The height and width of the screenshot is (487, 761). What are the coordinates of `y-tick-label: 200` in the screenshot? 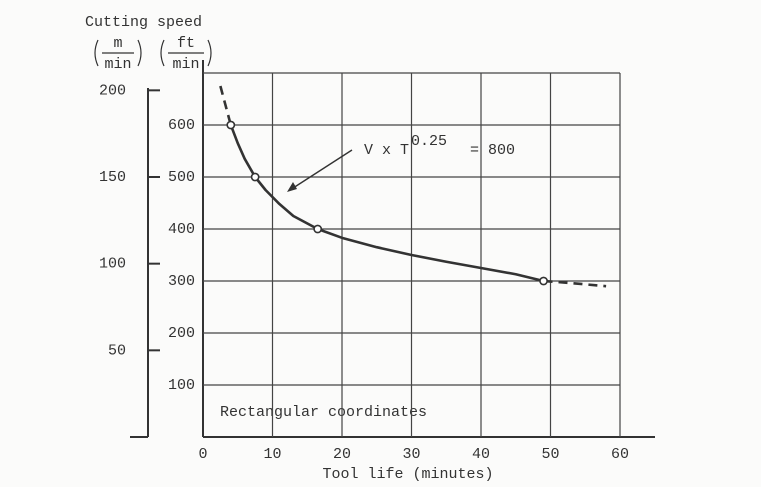 It's located at (181, 333).